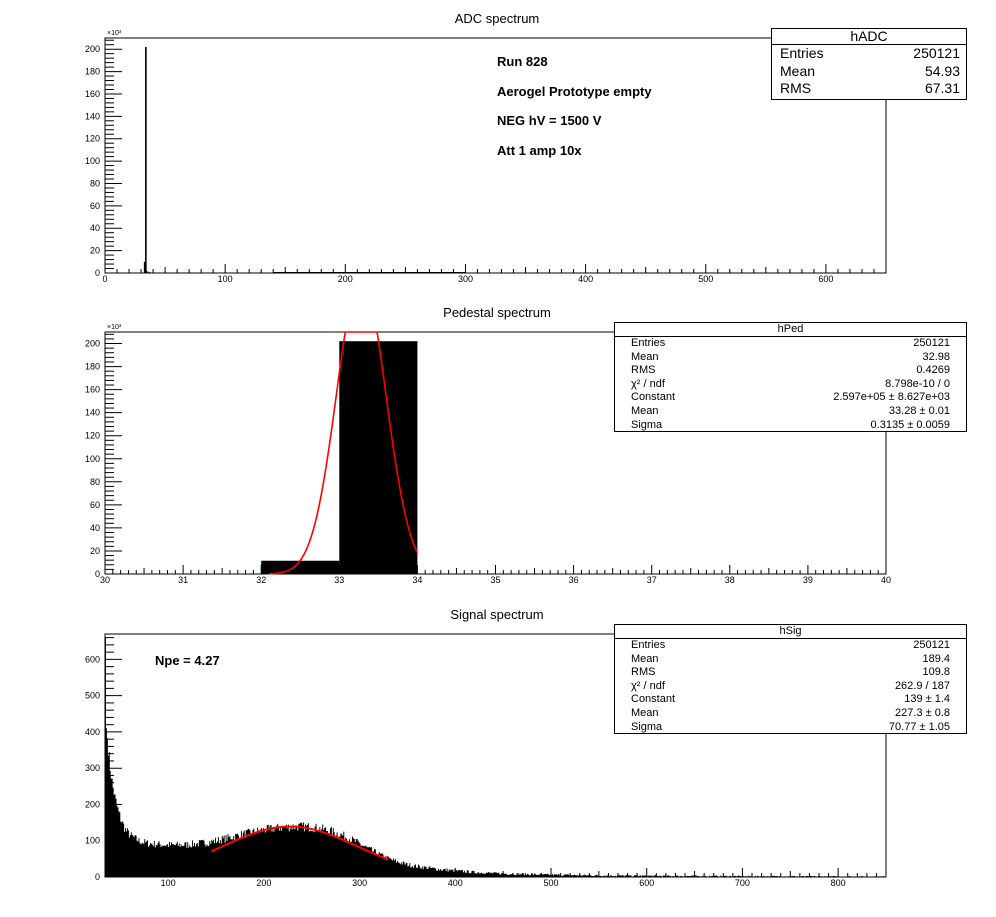 This screenshot has height=917, width=996. I want to click on pedestal-title: Pedestal spectrum, so click(497, 312).